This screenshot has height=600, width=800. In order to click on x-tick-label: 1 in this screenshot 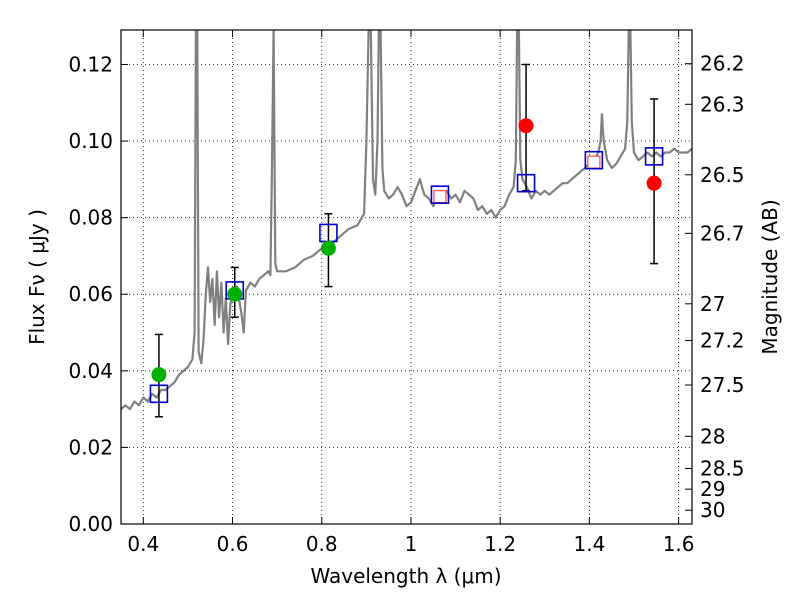, I will do `click(411, 544)`.